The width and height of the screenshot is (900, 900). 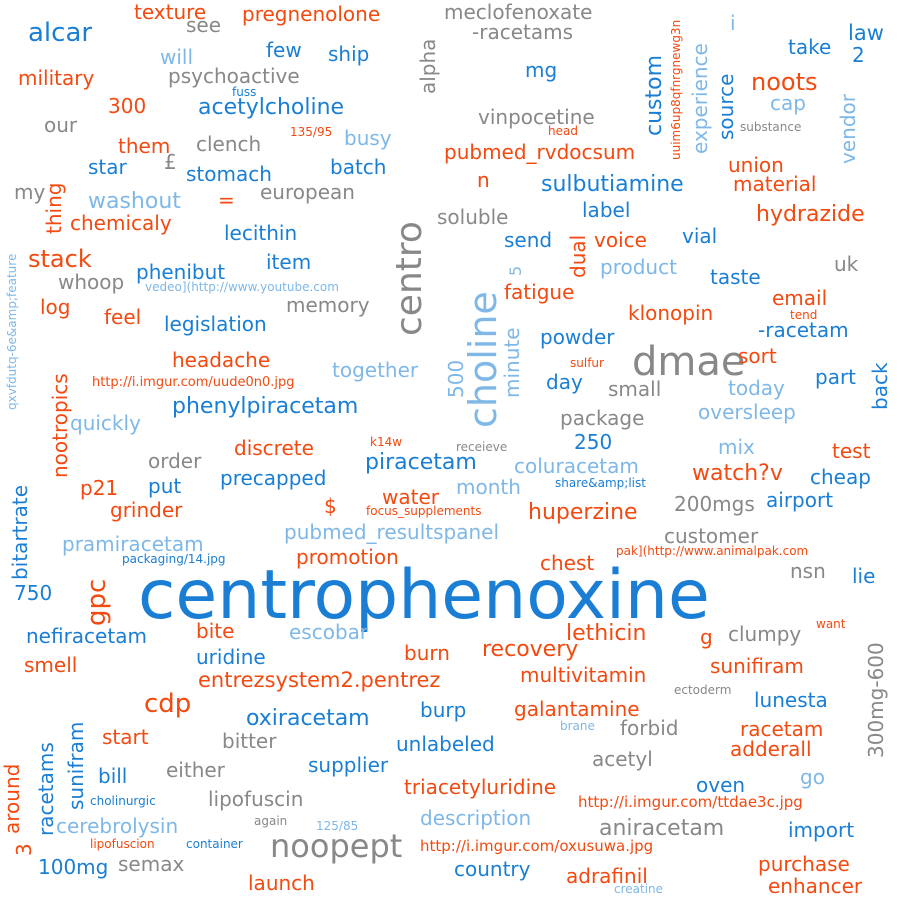 What do you see at coordinates (578, 256) in the screenshot?
I see `word-cloud-term: dual` at bounding box center [578, 256].